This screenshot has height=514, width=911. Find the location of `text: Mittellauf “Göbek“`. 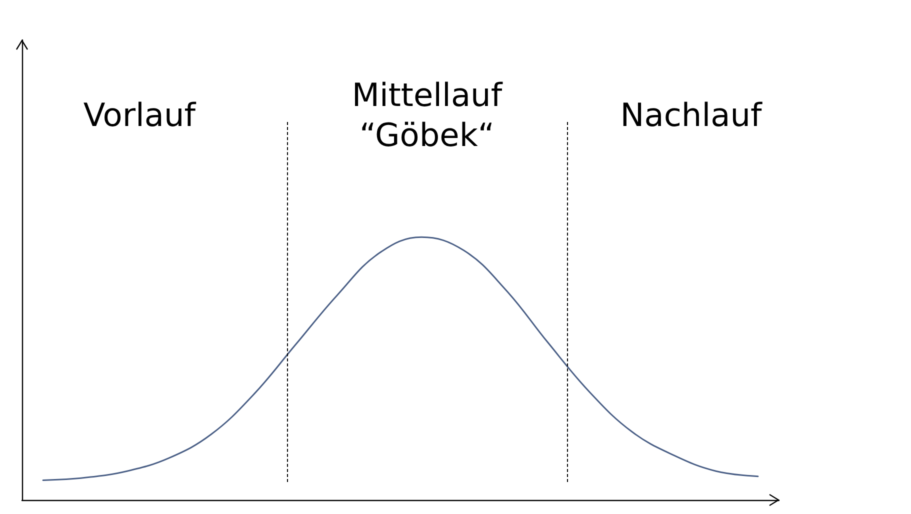

text: Mittellauf “Göbek“ is located at coordinates (427, 115).